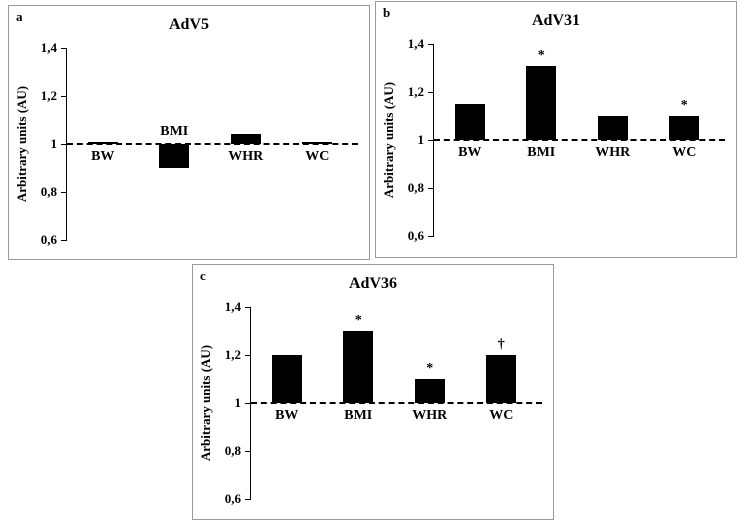  Describe the element at coordinates (372, 283) in the screenshot. I see `chart-title-adv36: AdV36` at that location.